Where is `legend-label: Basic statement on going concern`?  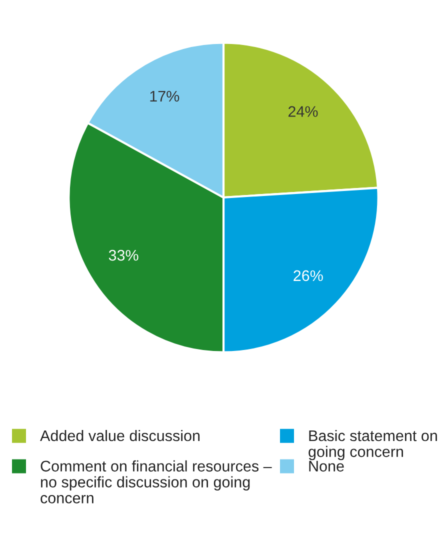 legend-label: Basic statement on going concern is located at coordinates (372, 445).